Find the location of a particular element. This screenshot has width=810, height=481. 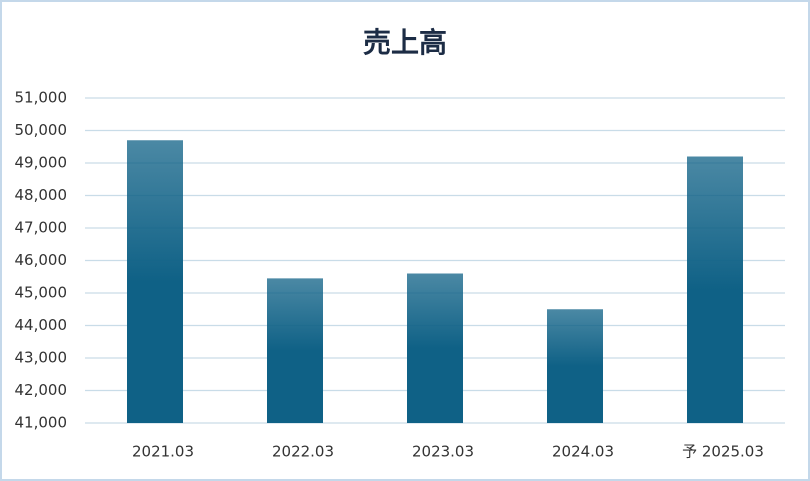

y-tick-label: 49,000 is located at coordinates (41, 163).